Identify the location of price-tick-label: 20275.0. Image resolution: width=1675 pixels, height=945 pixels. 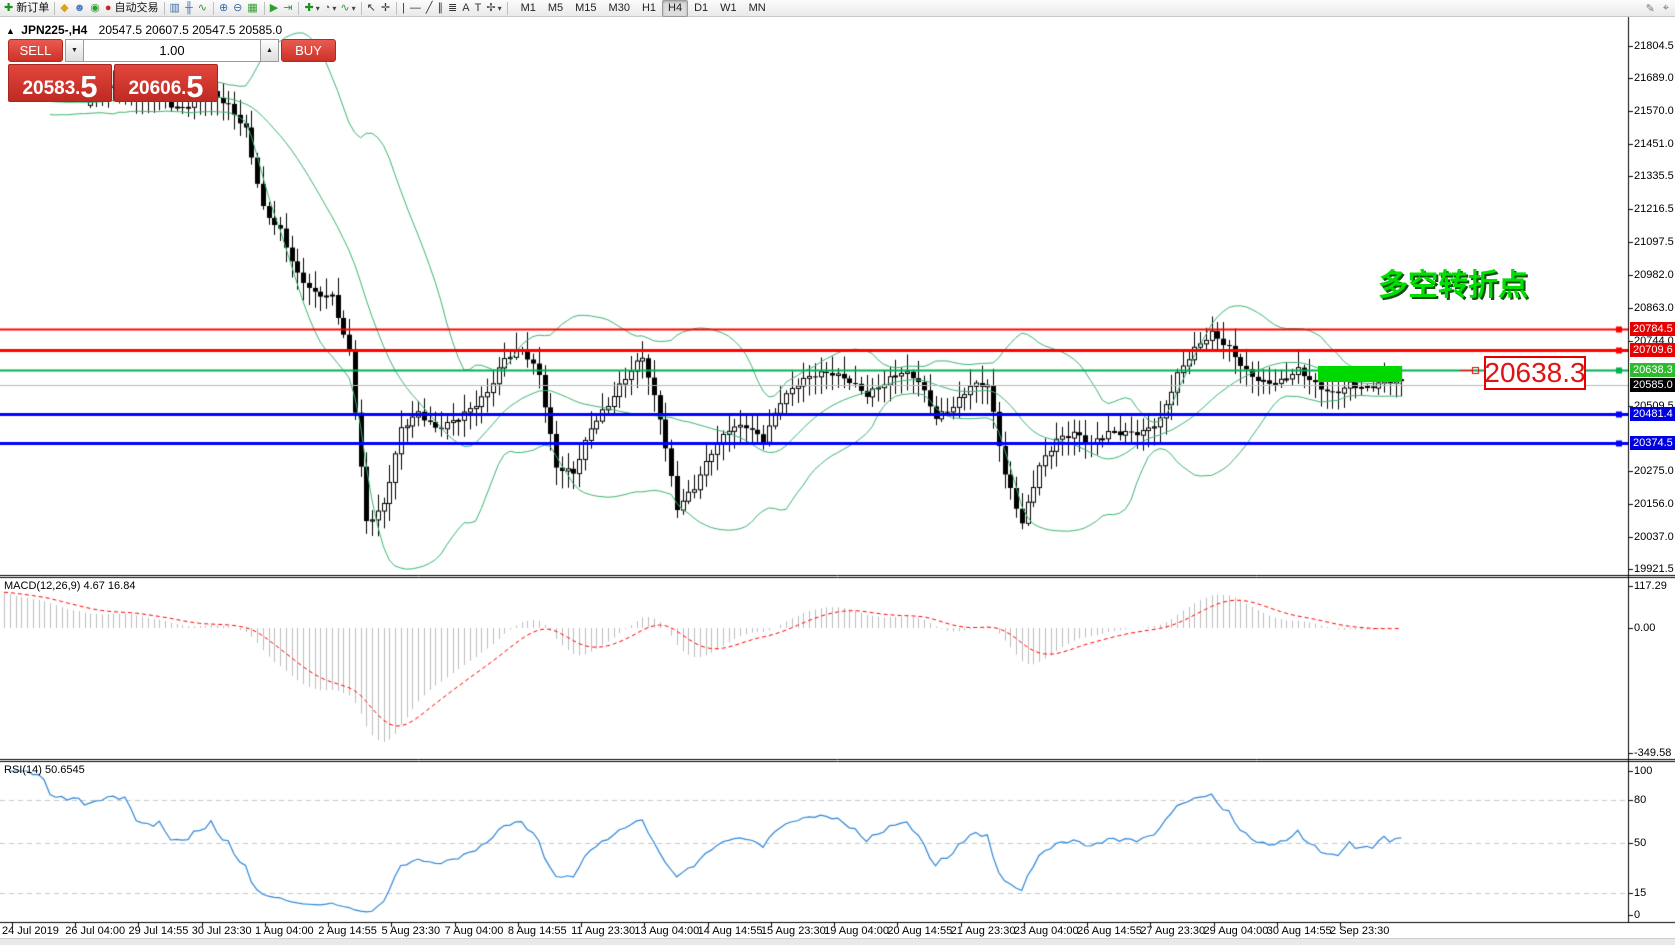
(1654, 470).